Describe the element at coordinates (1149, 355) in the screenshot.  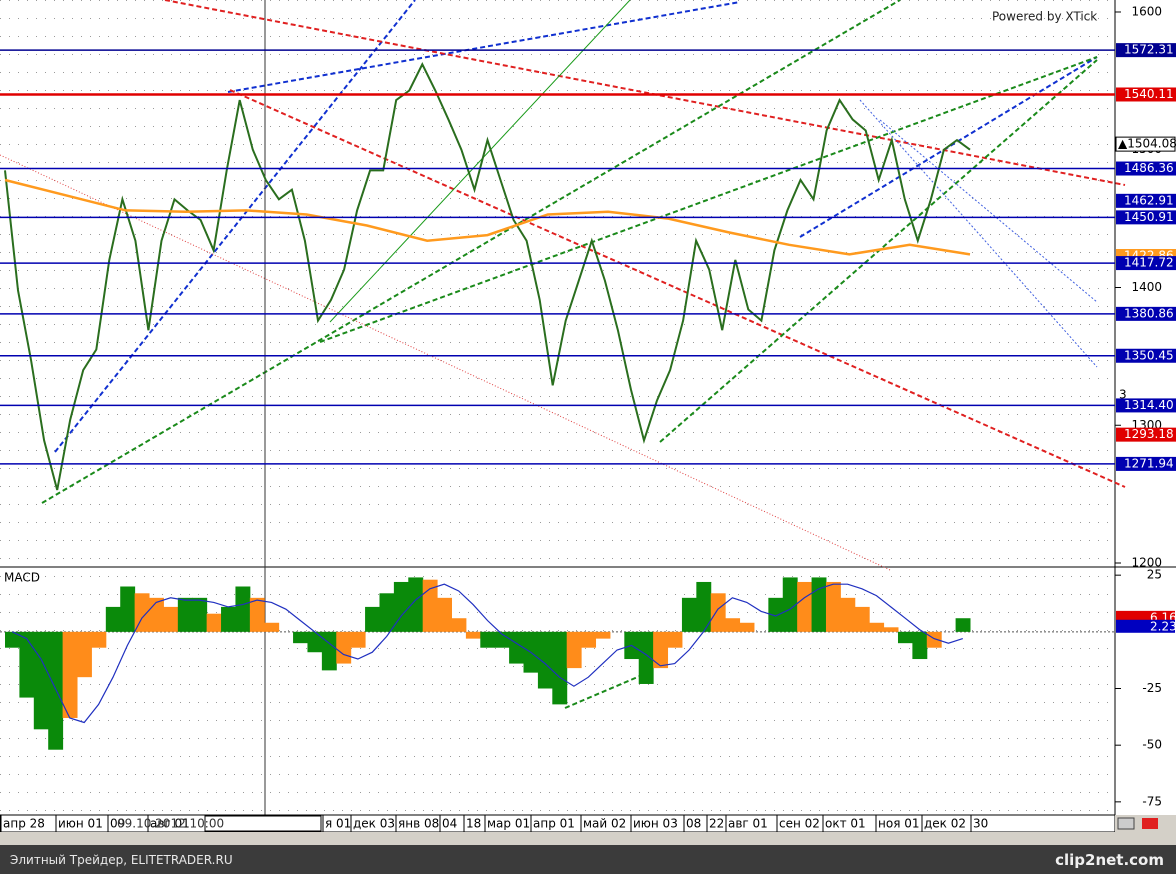
I see `level-label: 1350.45` at that location.